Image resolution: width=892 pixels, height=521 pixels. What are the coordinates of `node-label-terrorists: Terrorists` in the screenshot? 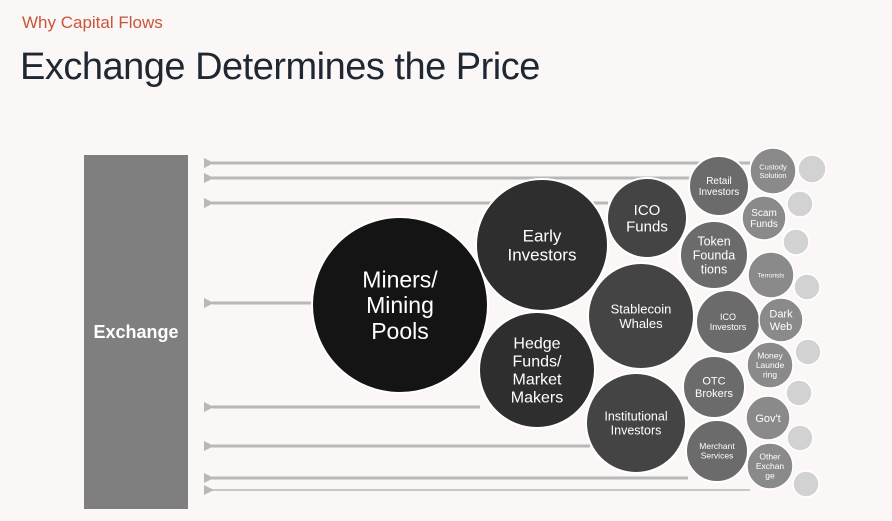 It's located at (771, 275).